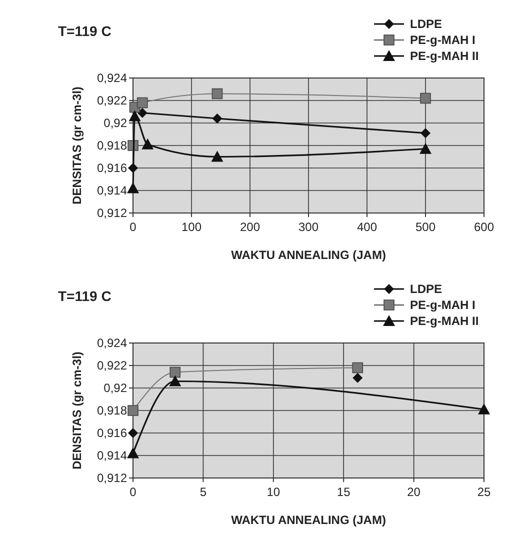 This screenshot has height=553, width=532. Describe the element at coordinates (414, 492) in the screenshot. I see `x-tick-label: 20` at that location.